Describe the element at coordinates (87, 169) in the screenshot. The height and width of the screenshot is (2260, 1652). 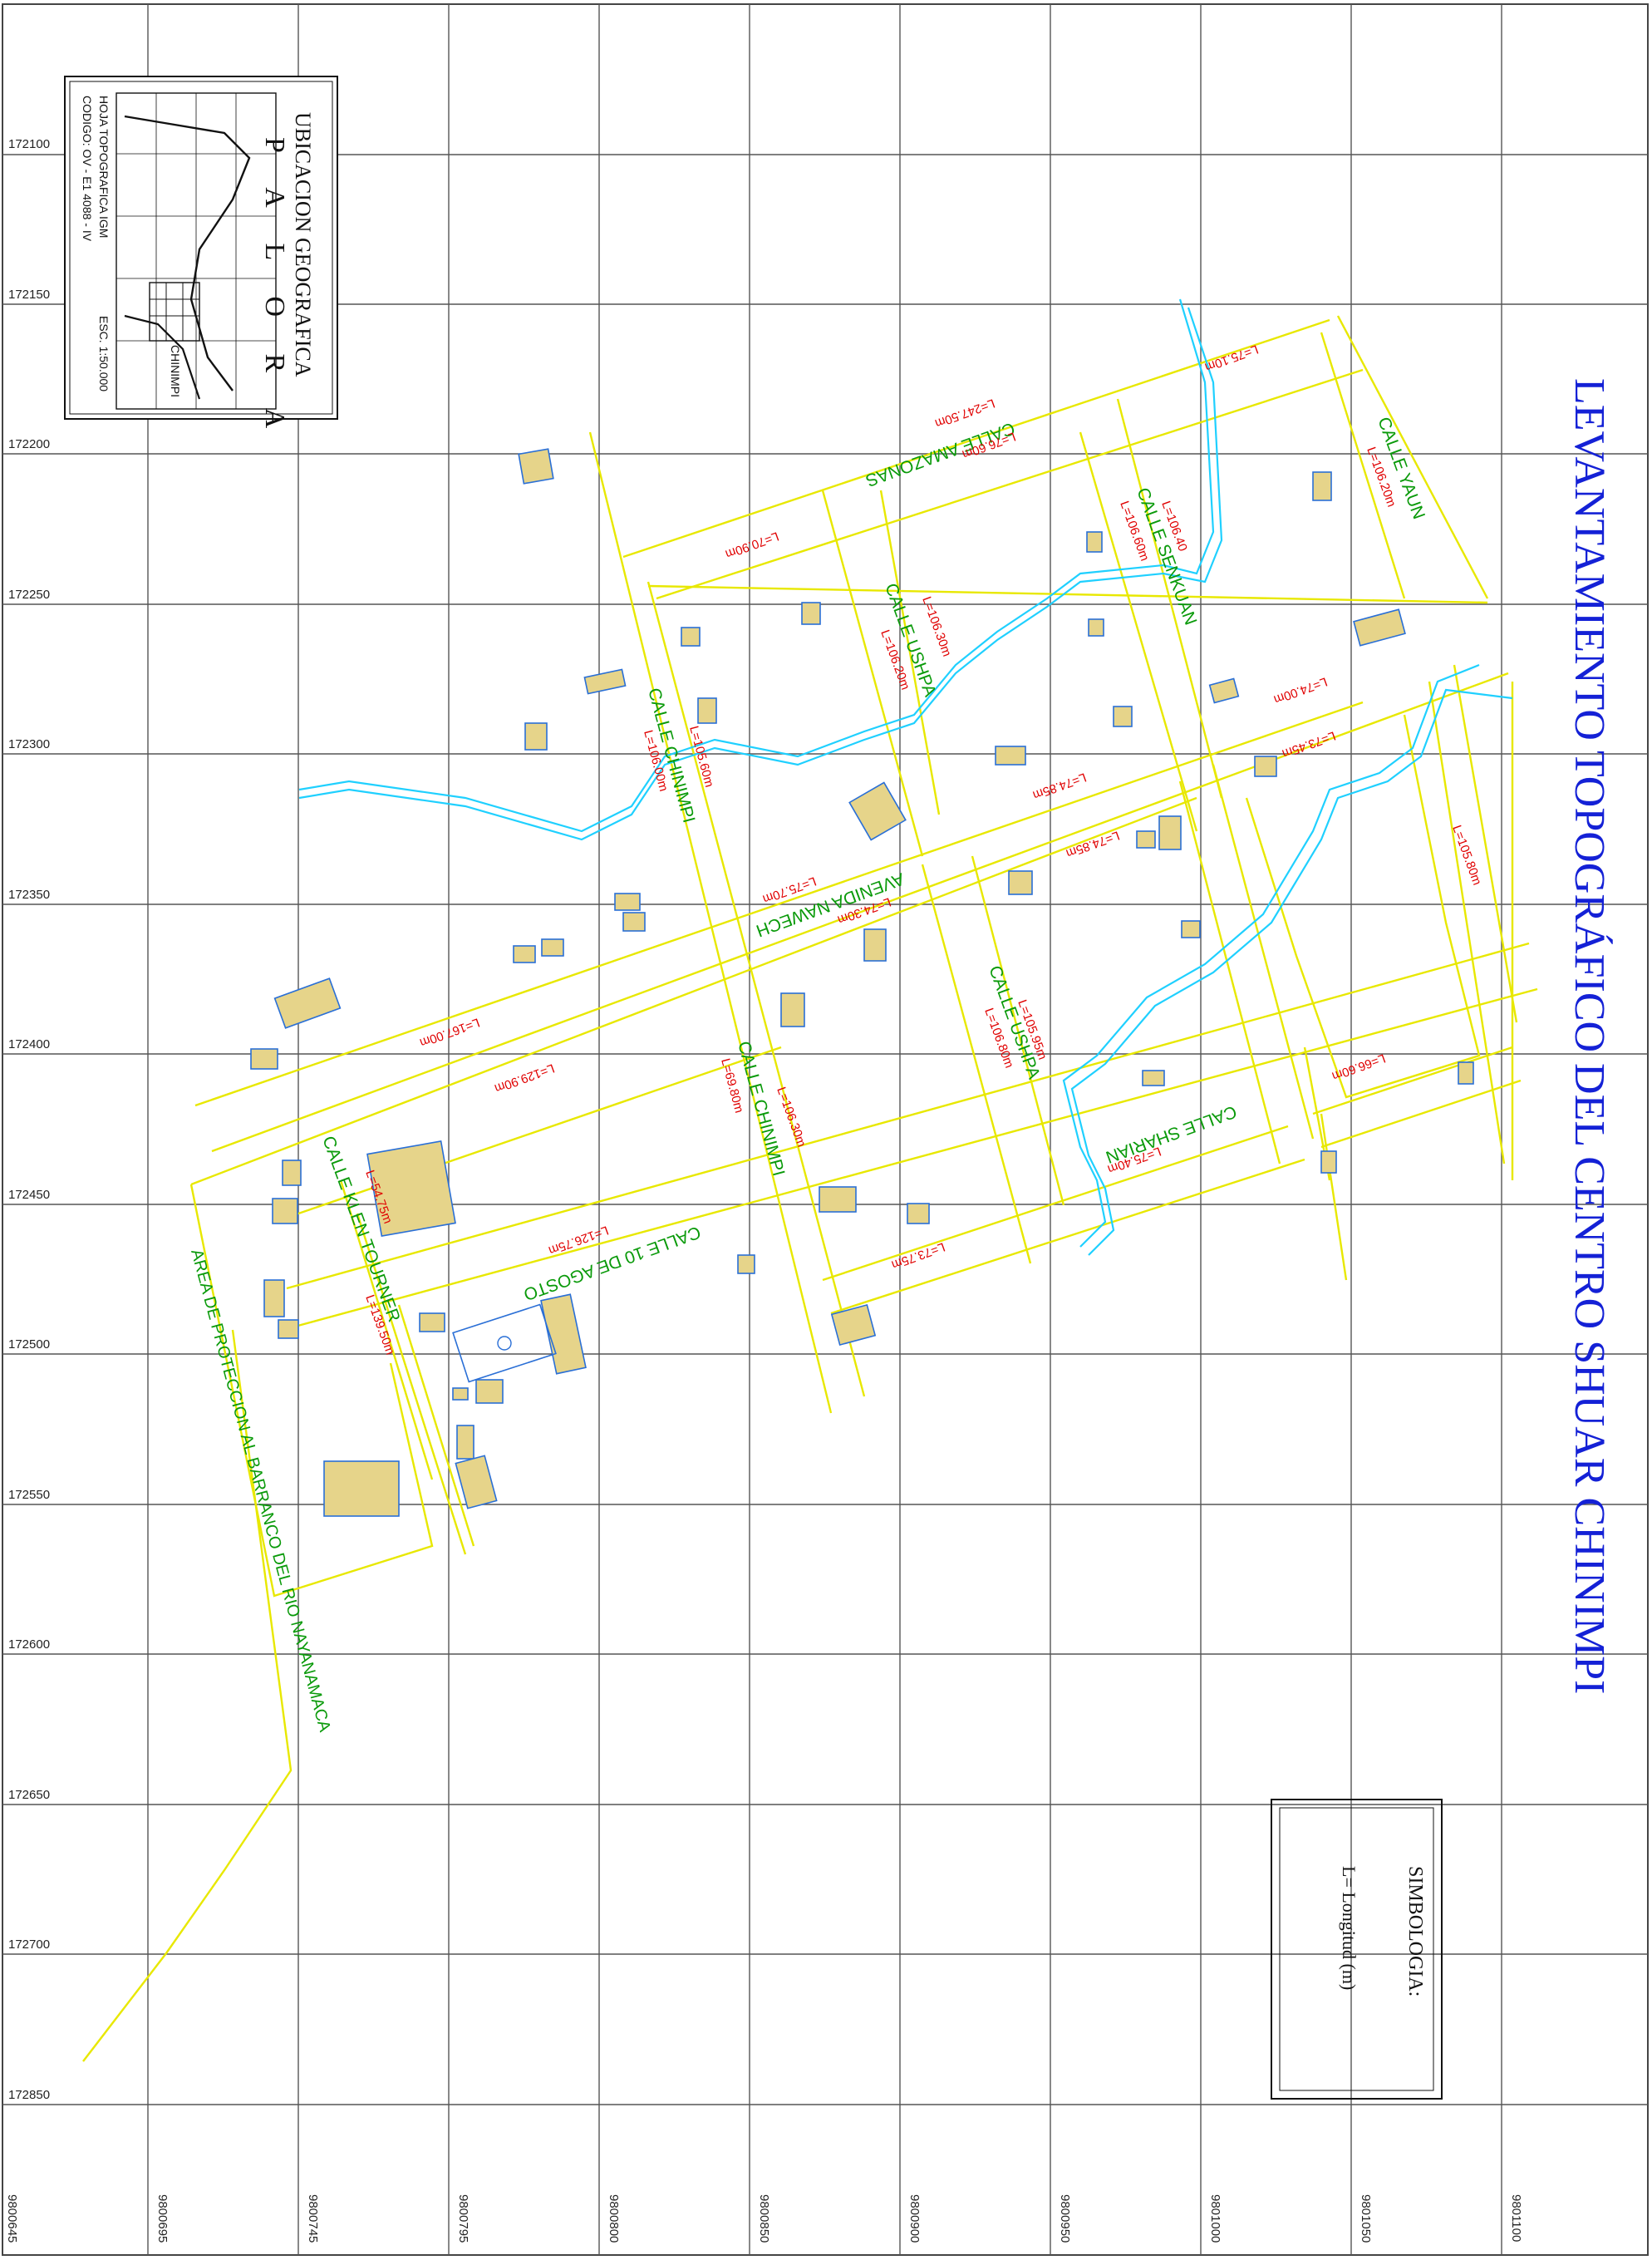
I see `location-code: CODIGO: OV - E1 4088 - IV` at that location.